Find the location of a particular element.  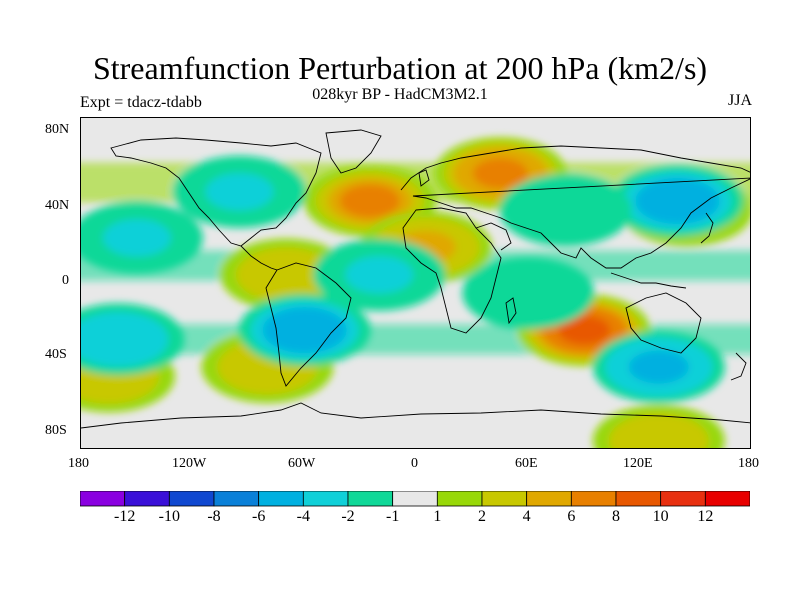

y-tick-label: 80S is located at coordinates (56, 430).